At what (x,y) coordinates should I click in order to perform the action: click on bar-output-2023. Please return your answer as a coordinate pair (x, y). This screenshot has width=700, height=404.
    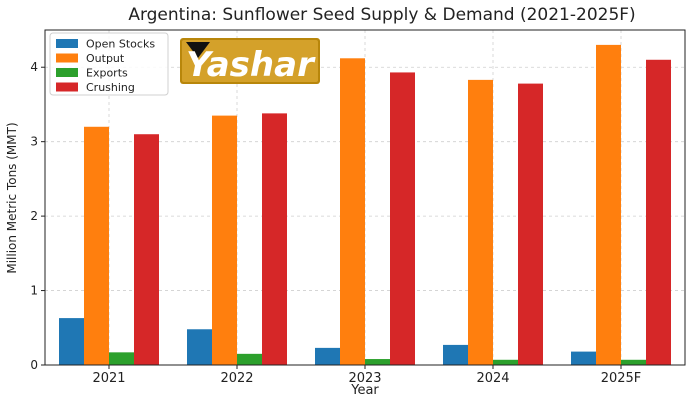
    Looking at the image, I should click on (352, 212).